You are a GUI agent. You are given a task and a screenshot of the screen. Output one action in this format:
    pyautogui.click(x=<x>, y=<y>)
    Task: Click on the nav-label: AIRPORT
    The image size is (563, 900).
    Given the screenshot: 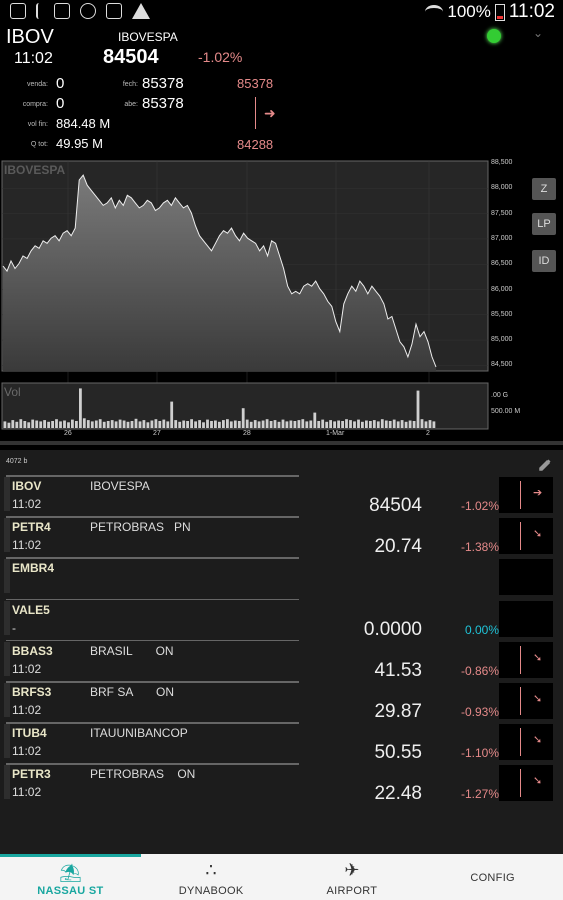 What is the action you would take?
    pyautogui.click(x=352, y=891)
    